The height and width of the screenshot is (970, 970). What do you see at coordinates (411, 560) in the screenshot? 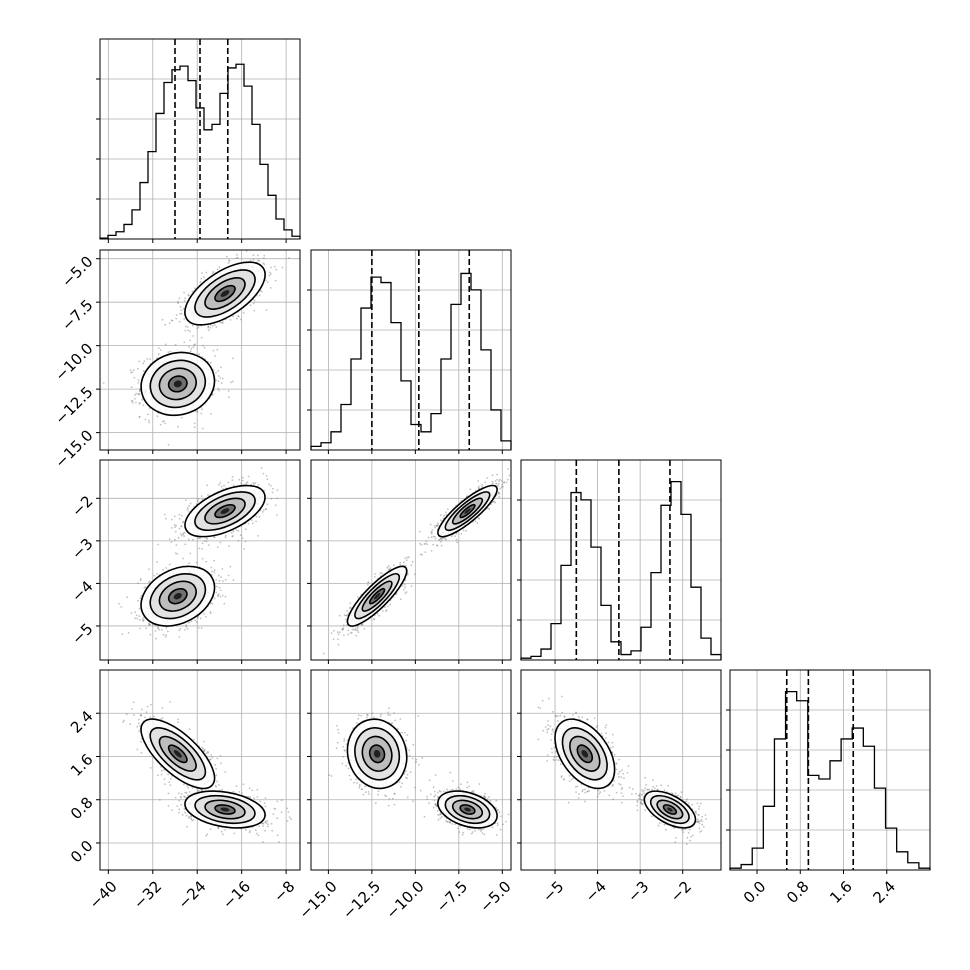
I see `panel-content` at bounding box center [411, 560].